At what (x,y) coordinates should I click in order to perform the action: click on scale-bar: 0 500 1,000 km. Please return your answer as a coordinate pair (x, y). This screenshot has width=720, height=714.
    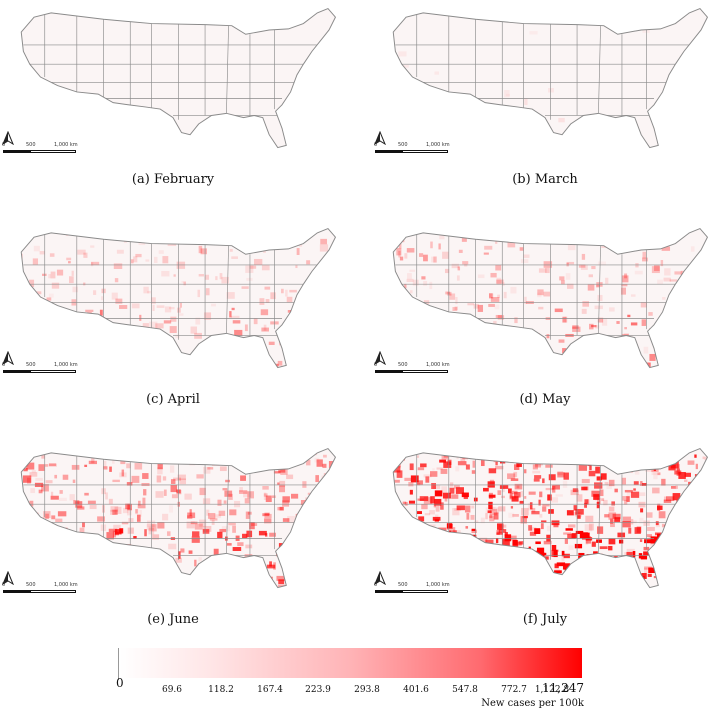
    Looking at the image, I should click on (414, 151).